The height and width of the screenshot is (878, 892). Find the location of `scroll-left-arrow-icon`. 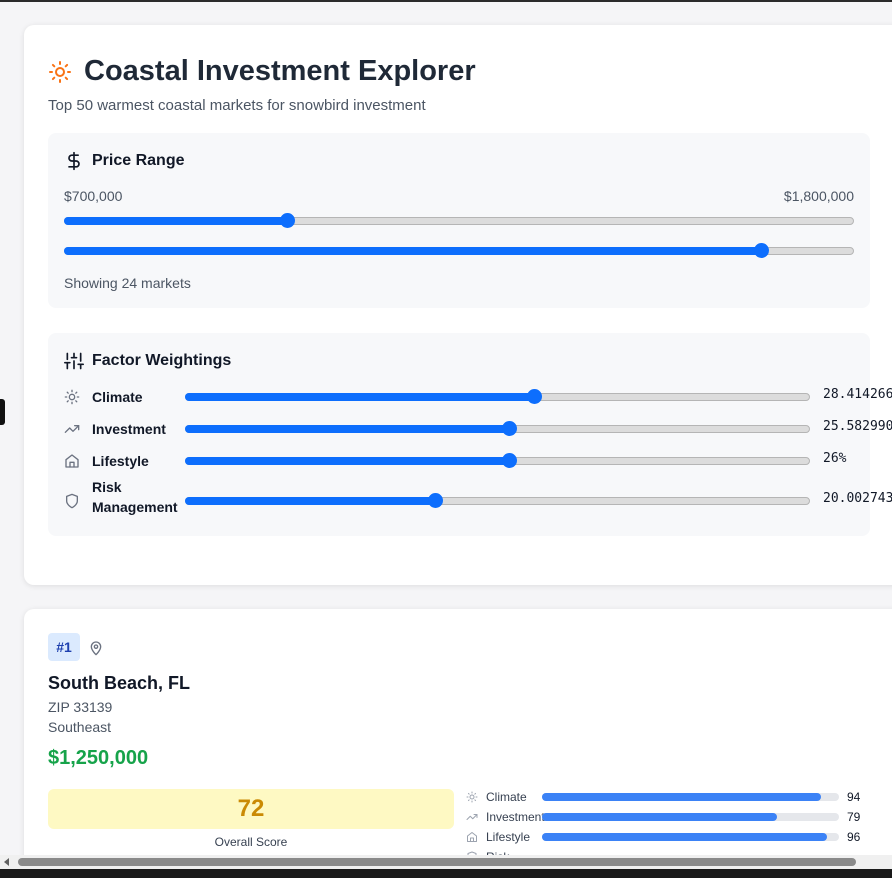

scroll-left-arrow-icon is located at coordinates (6, 862).